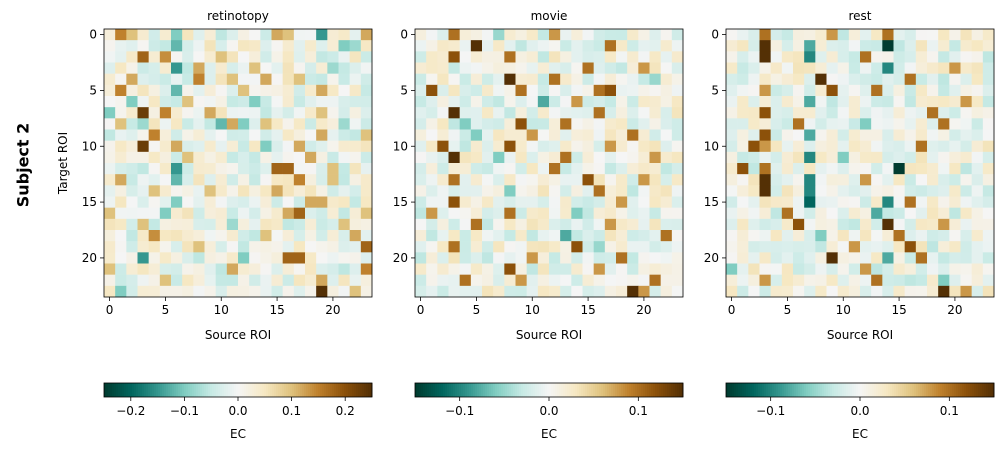 This screenshot has width=1004, height=450. What do you see at coordinates (110, 310) in the screenshot?
I see `x-tick-label: 0` at bounding box center [110, 310].